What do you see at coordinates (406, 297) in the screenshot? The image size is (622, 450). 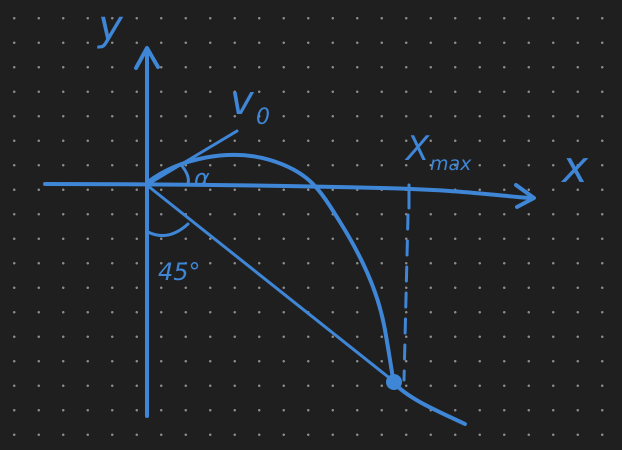 I see `x-max-dashed-line` at bounding box center [406, 297].